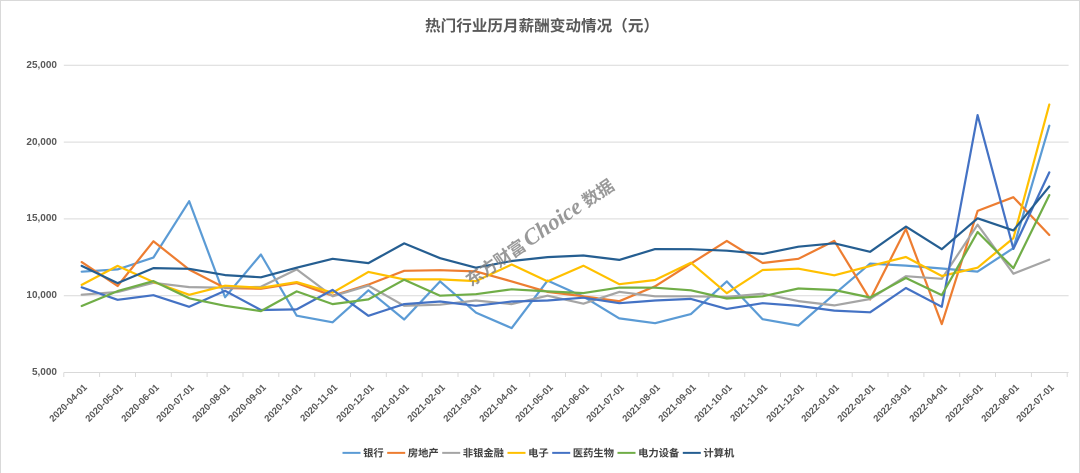 The image size is (1080, 473). Describe the element at coordinates (552, 223) in the screenshot. I see `svg-text: Choice` at that location.